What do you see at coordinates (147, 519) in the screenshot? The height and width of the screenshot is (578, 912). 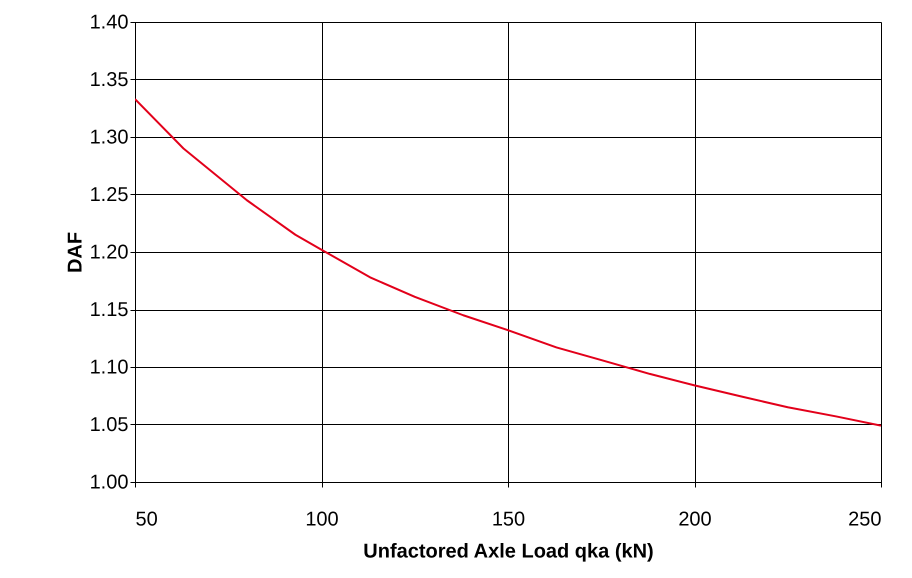 I see `x-tick-label: 50` at bounding box center [147, 519].